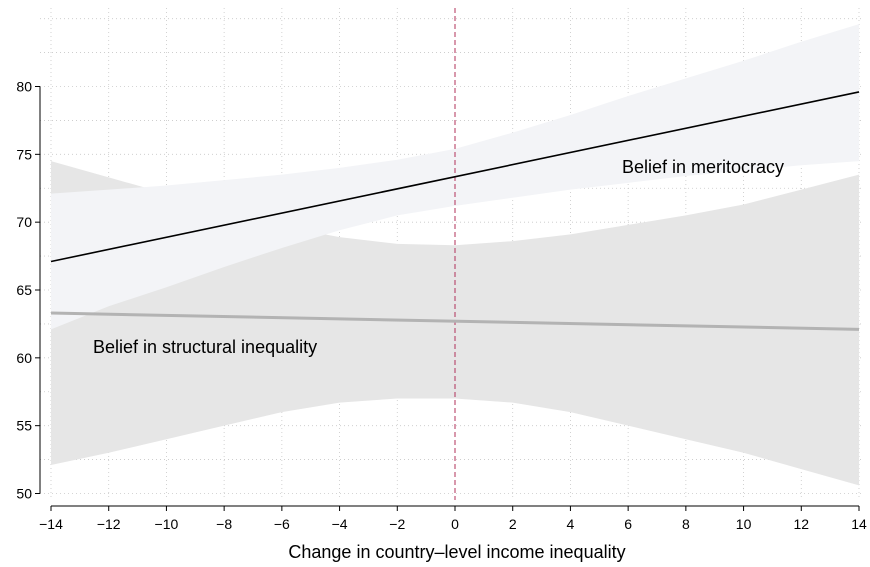 The width and height of the screenshot is (870, 567). Describe the element at coordinates (24, 87) in the screenshot. I see `y-tick-label: 80` at that location.